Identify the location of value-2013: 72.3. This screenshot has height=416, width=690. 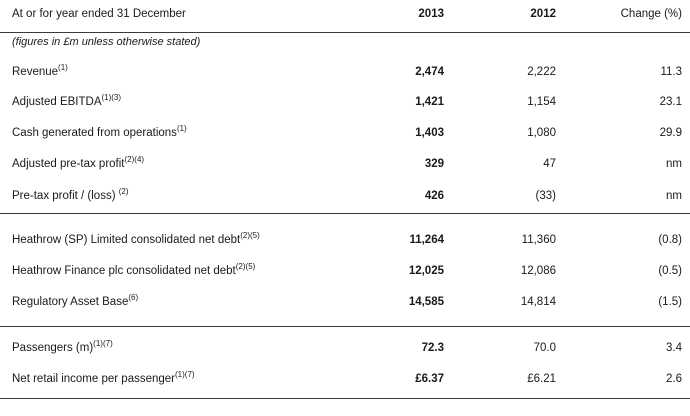
(432, 348).